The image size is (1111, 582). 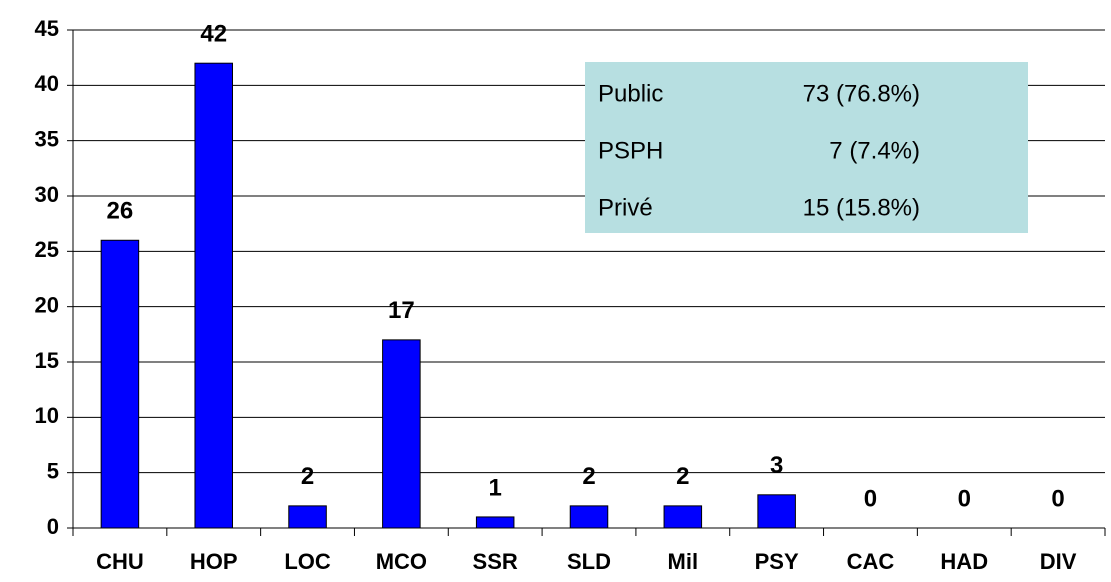 What do you see at coordinates (630, 93) in the screenshot?
I see `table-label: Public` at bounding box center [630, 93].